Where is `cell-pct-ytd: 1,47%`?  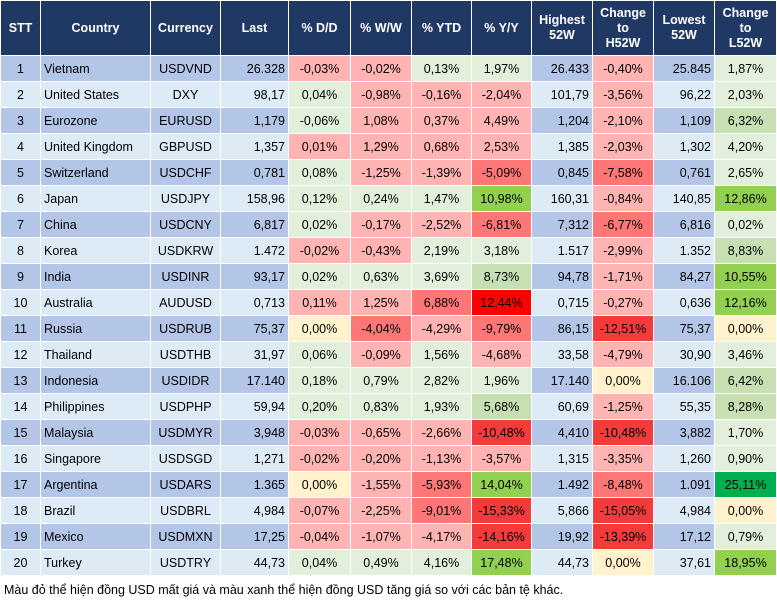
cell-pct-ytd: 1,47% is located at coordinates (441, 198).